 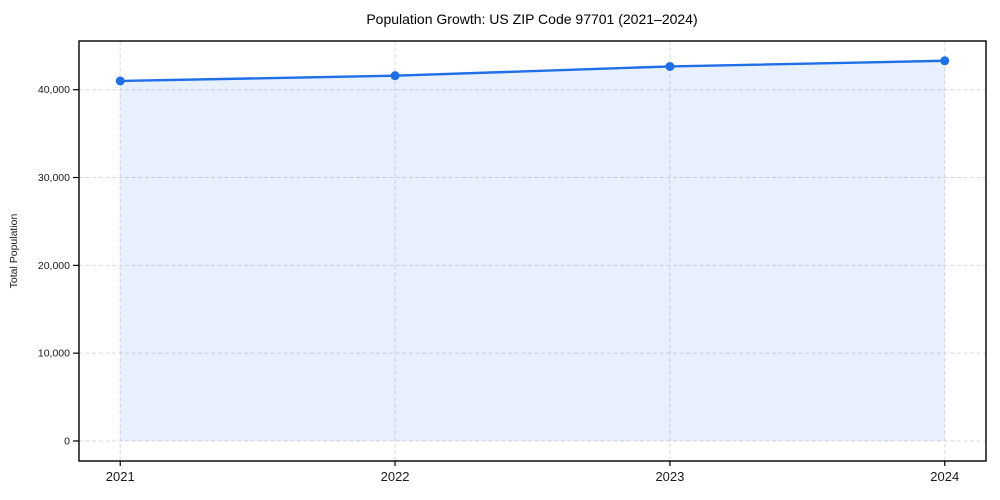 What do you see at coordinates (14, 250) in the screenshot?
I see `y-axis-label: Total Population` at bounding box center [14, 250].